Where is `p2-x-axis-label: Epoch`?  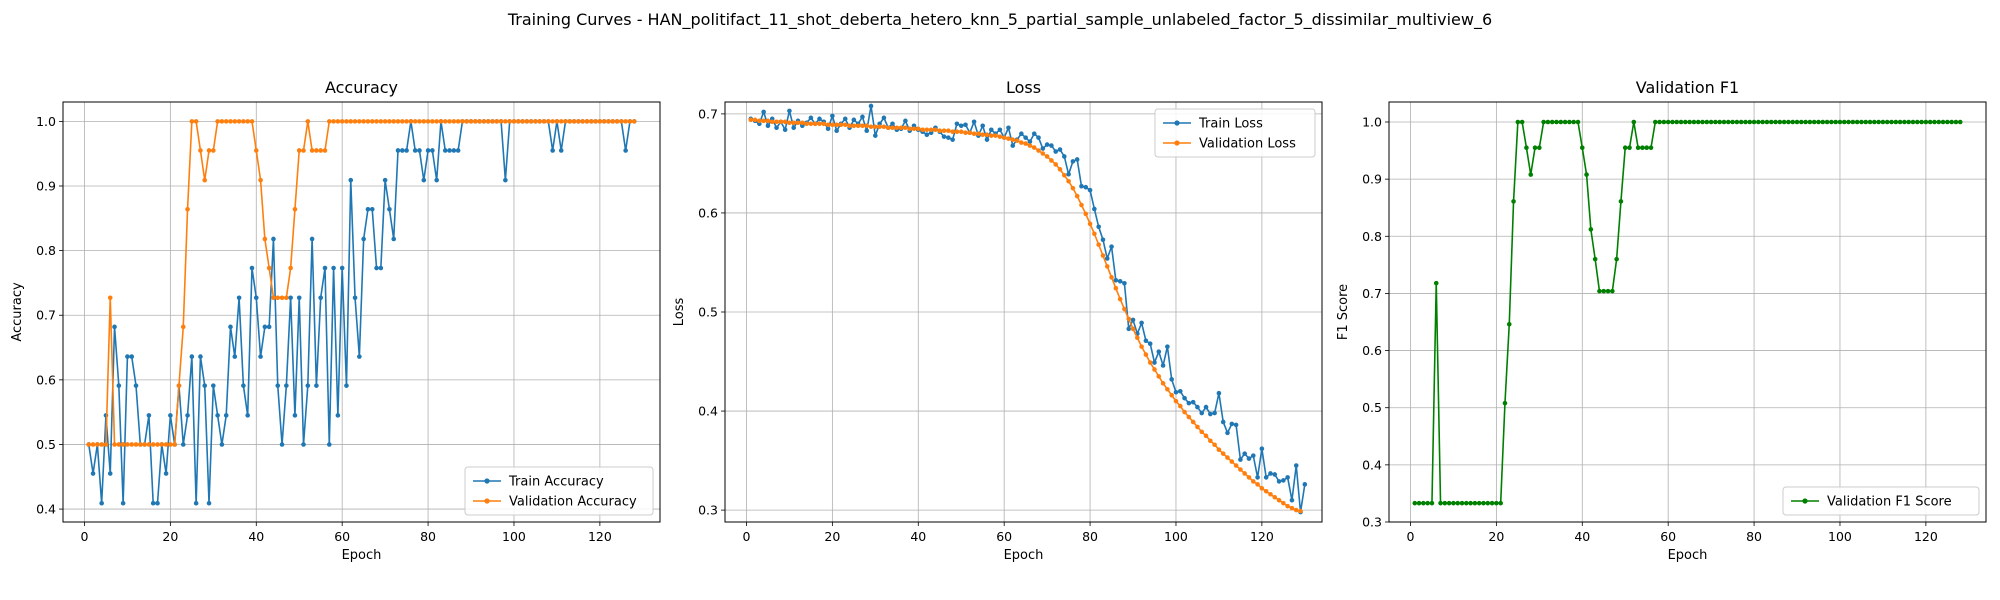 p2-x-axis-label: Epoch is located at coordinates (1688, 555).